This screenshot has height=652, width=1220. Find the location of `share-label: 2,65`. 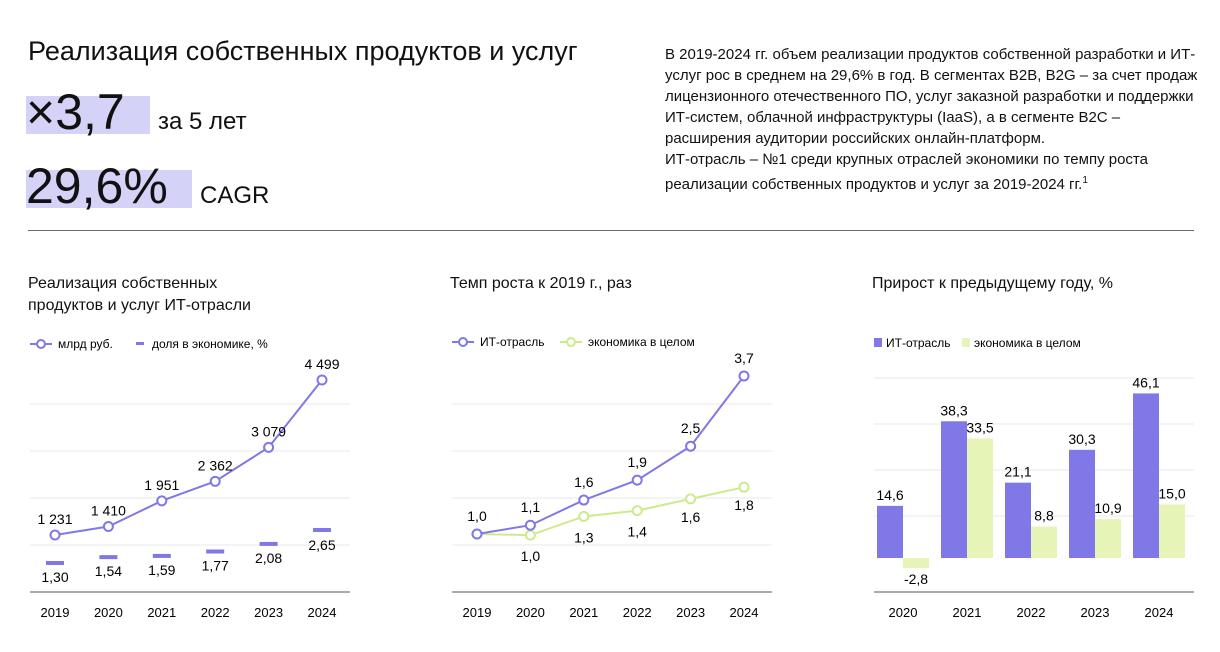

share-label: 2,65 is located at coordinates (321, 545).